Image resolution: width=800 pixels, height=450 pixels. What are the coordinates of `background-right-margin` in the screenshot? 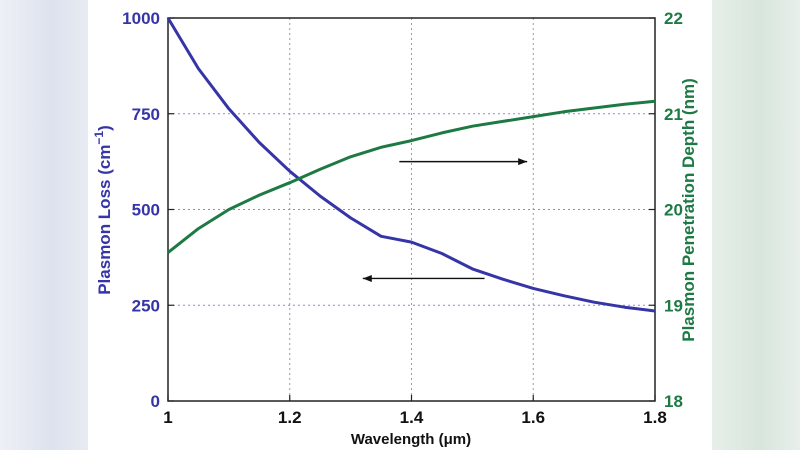 It's located at (756, 225).